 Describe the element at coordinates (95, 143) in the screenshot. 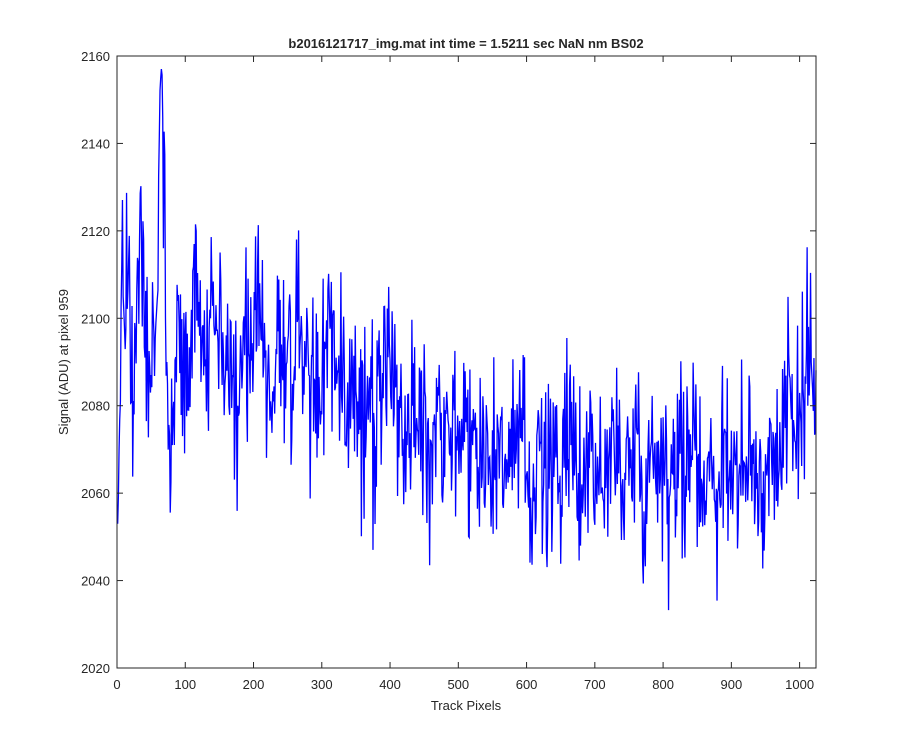

I see `y-tick-label: 2140` at that location.